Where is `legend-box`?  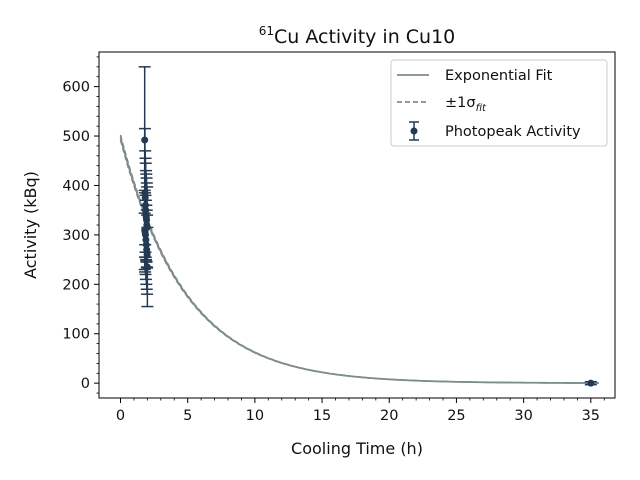 legend-box is located at coordinates (499, 103).